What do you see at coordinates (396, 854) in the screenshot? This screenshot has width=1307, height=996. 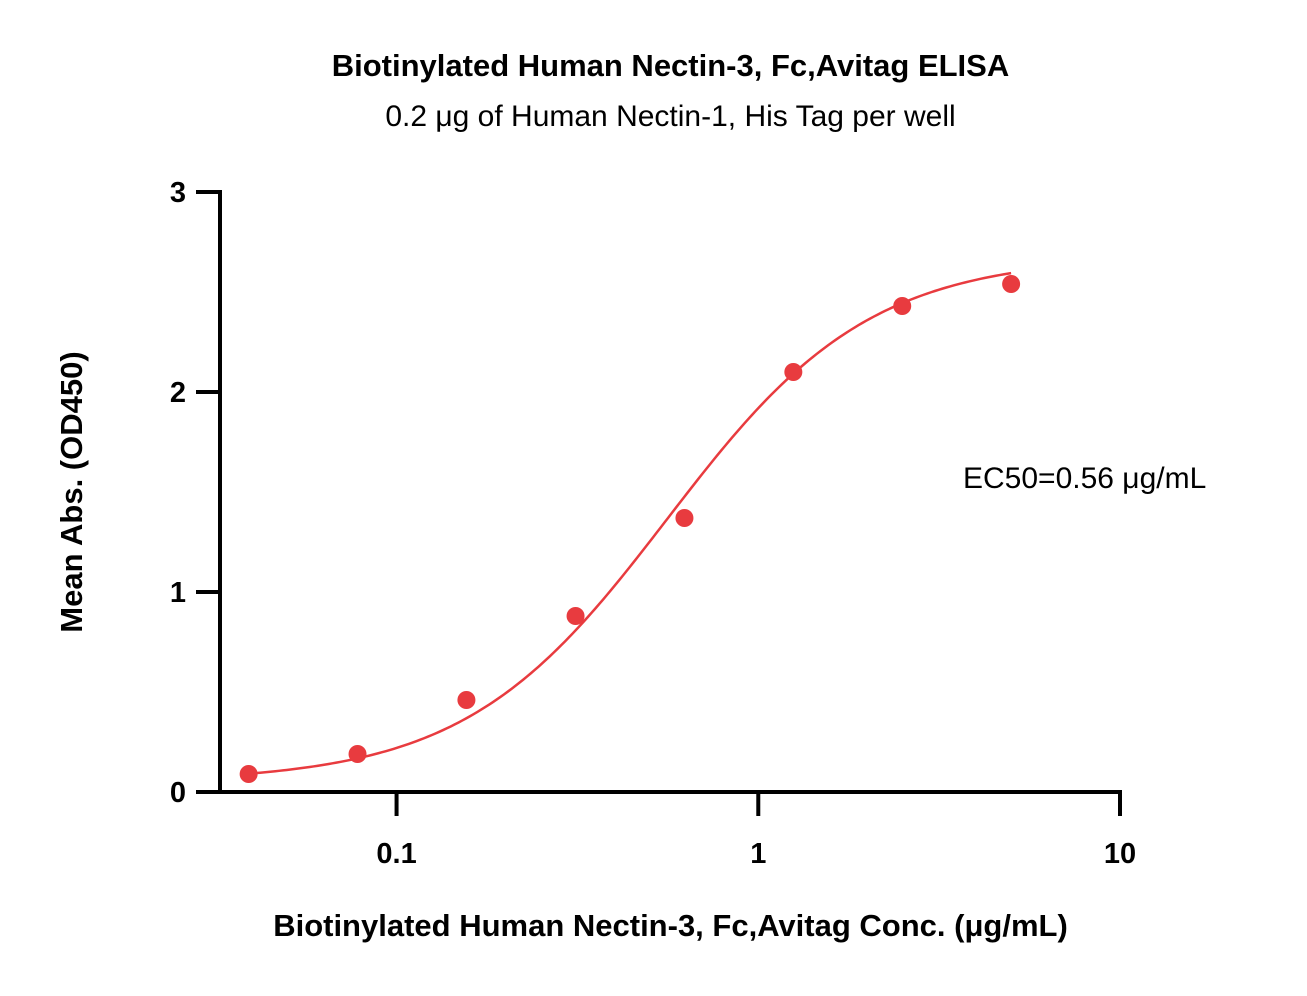 I see `x-tick-label: 0.1` at bounding box center [396, 854].